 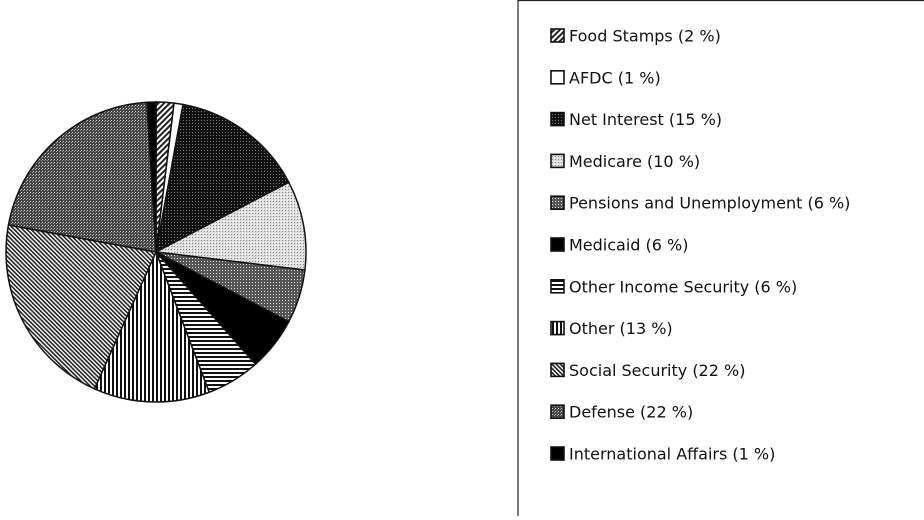 I want to click on legend-label: Food Stamps (2 %), so click(x=645, y=36).